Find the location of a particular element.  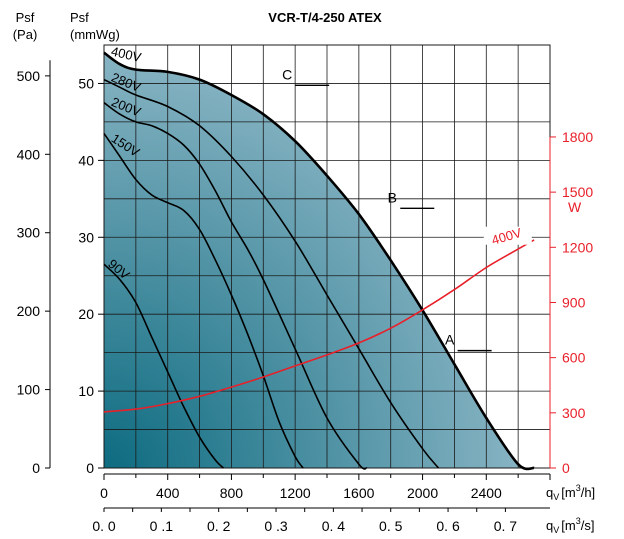

y-axis-pa-tick-label: 100 is located at coordinates (29, 390).